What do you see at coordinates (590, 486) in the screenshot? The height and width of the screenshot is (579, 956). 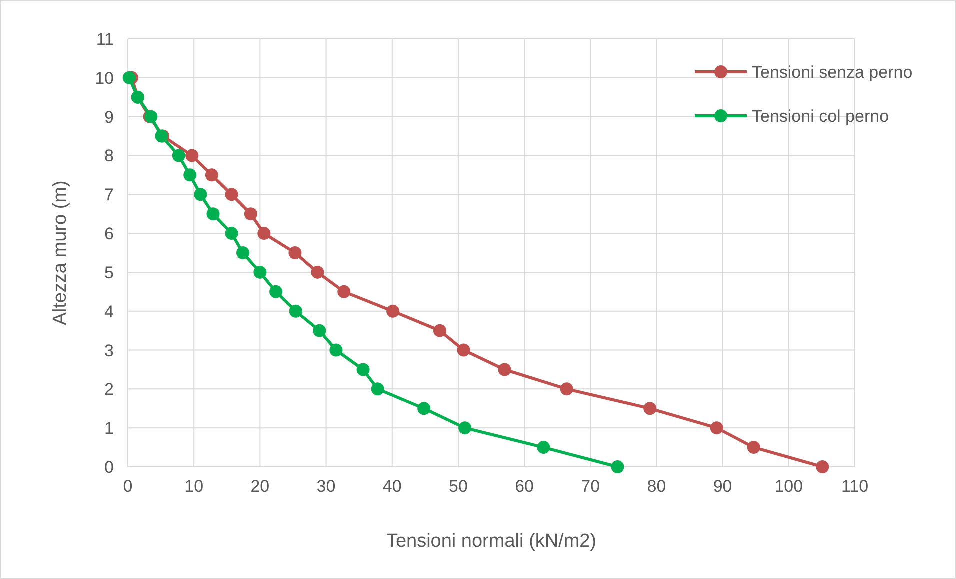 I see `x-tick-label: 70` at bounding box center [590, 486].